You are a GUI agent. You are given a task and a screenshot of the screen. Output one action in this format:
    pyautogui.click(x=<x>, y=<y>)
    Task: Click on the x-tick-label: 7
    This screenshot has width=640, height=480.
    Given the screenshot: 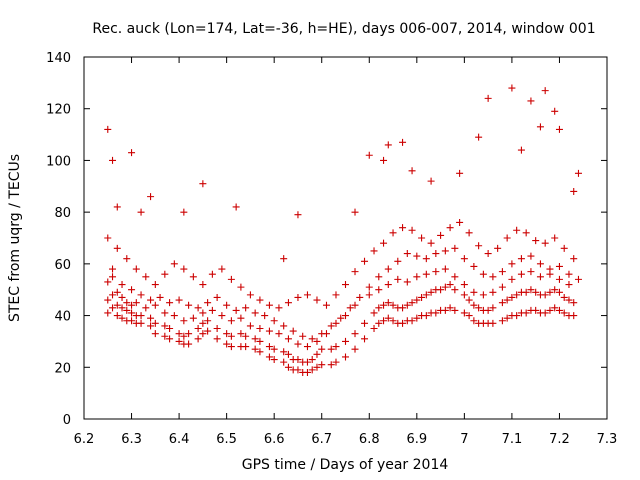 What is the action you would take?
    pyautogui.click(x=464, y=439)
    